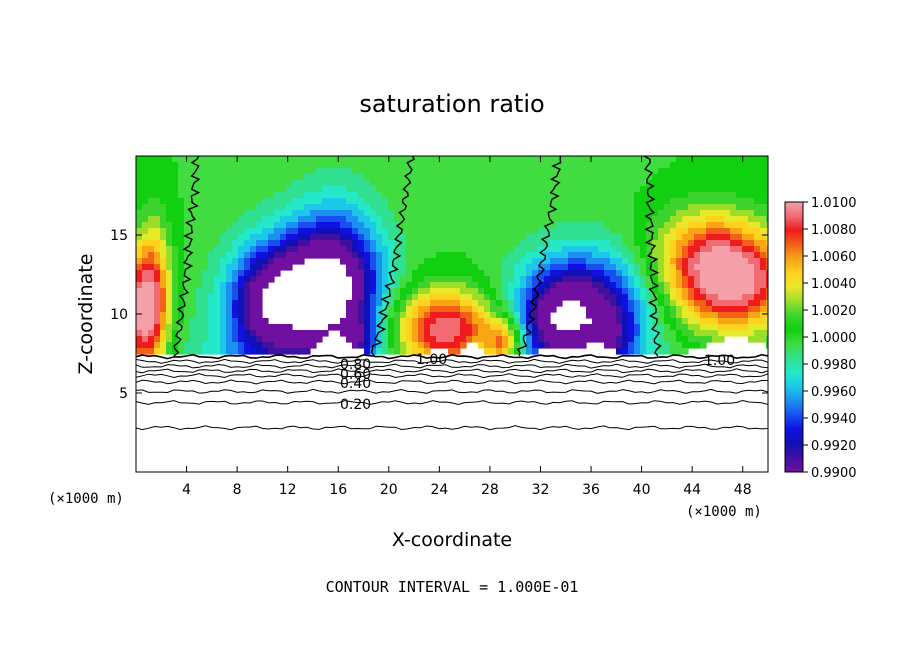 Image resolution: width=904 pixels, height=654 pixels. Describe the element at coordinates (834, 365) in the screenshot. I see `colorbar-label: 0.9980` at that location.